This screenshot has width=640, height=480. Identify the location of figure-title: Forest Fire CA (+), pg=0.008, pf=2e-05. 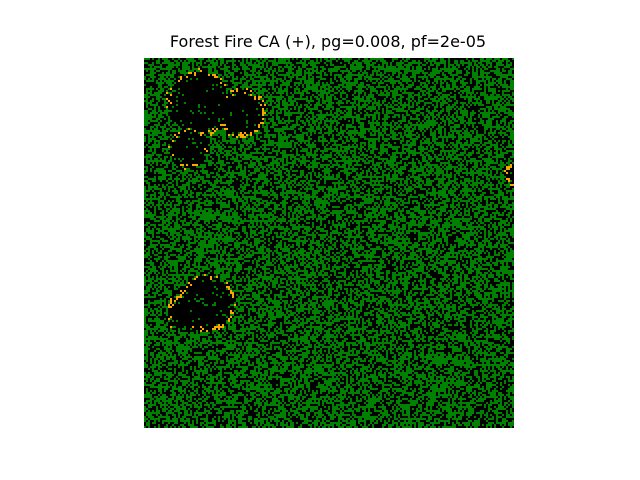
(328, 41).